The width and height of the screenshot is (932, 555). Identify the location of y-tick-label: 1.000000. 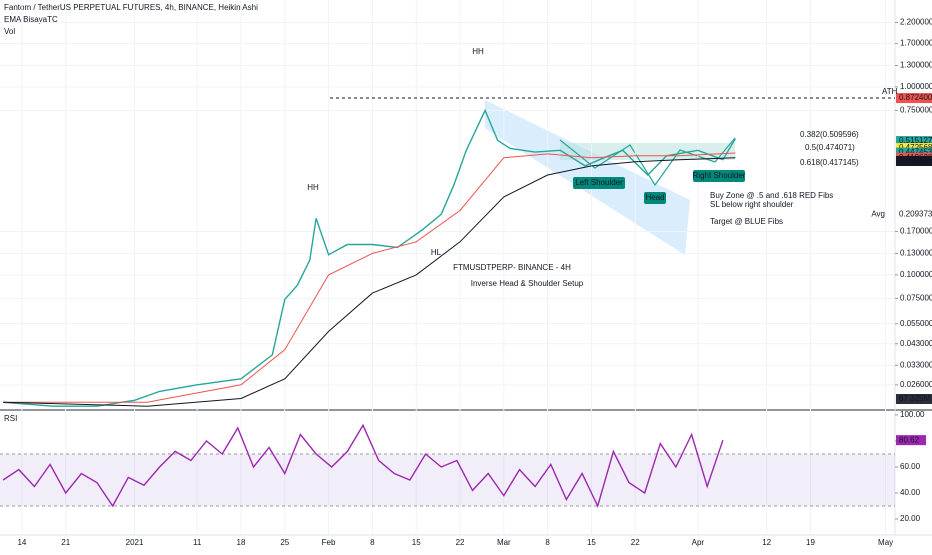
(916, 86).